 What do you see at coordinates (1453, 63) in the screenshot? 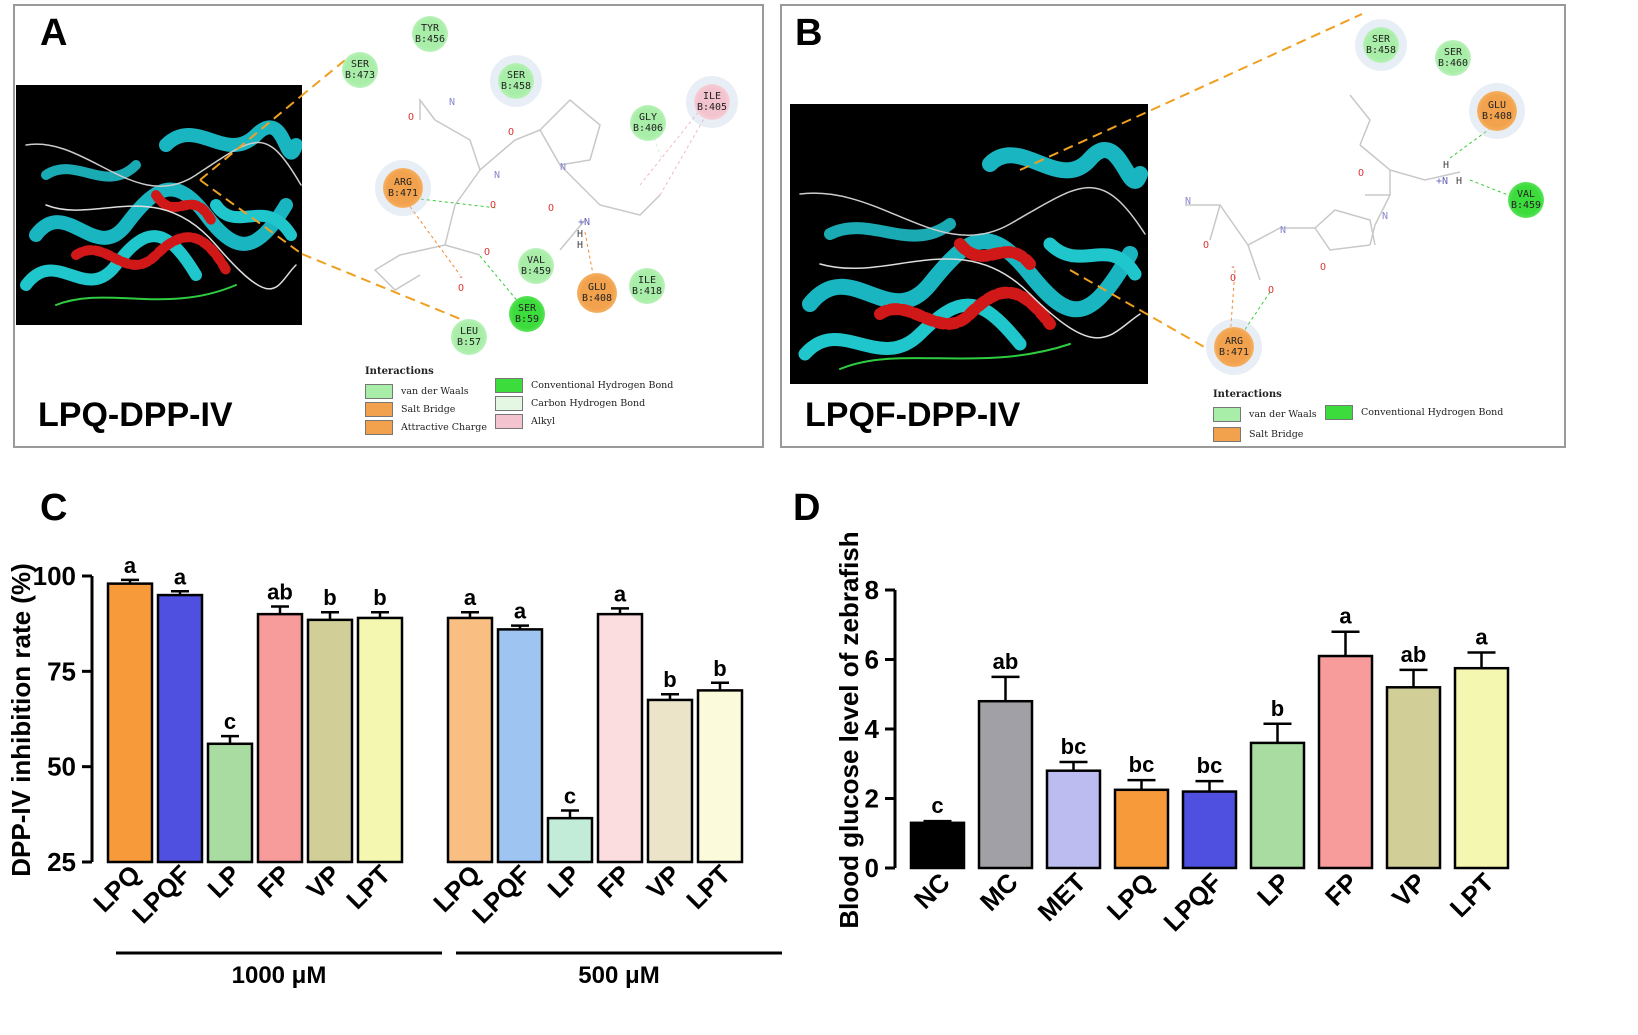
I see `residue-id: B:460` at bounding box center [1453, 63].